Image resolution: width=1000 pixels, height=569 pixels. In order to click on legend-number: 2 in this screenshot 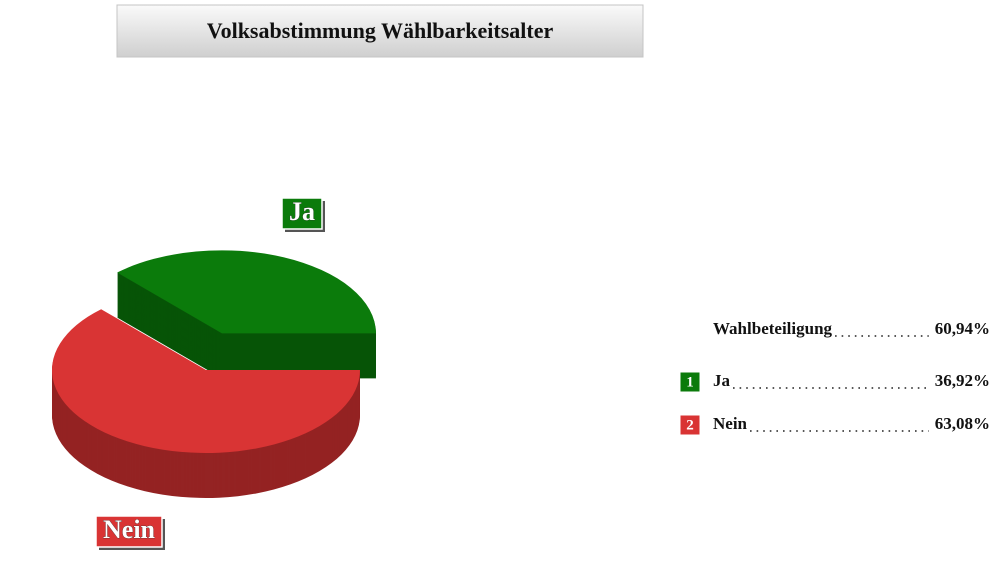, I will do `click(690, 425)`.